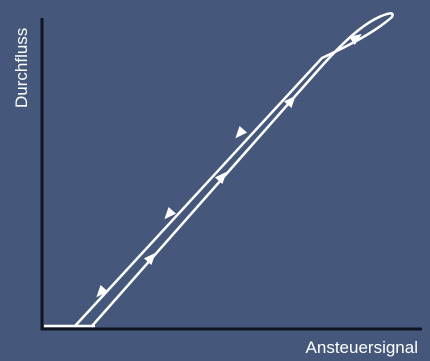  Describe the element at coordinates (361, 347) in the screenshot. I see `x-axis-label: Ansteuersignal` at that location.